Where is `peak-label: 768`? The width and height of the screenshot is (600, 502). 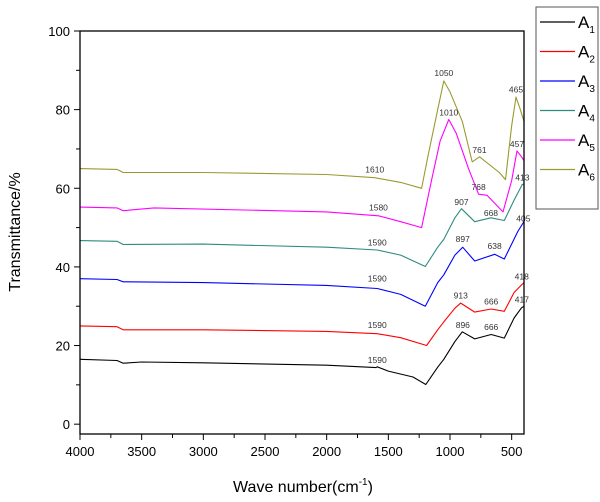 peak-label: 768 is located at coordinates (479, 187).